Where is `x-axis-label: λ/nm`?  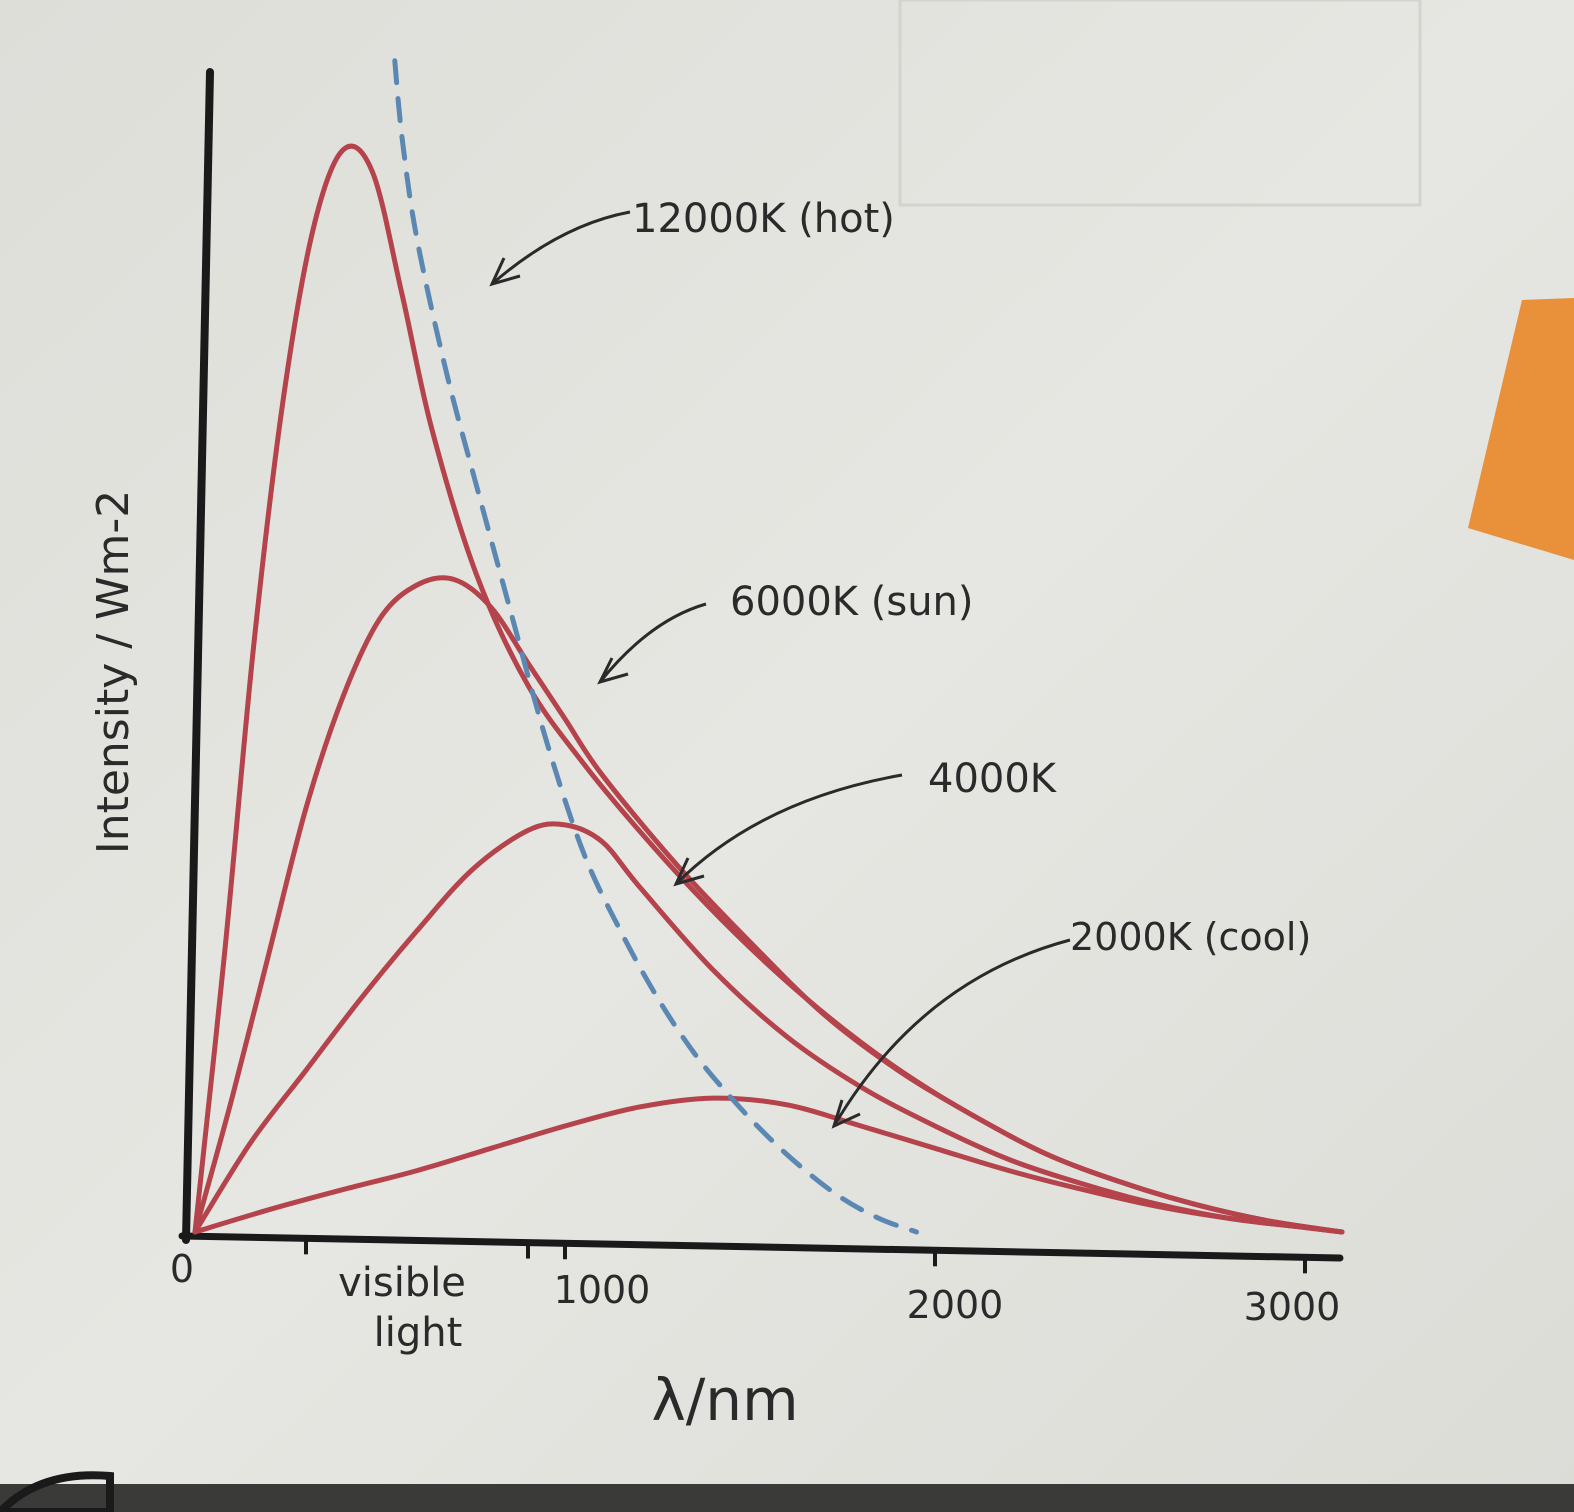
x-axis-label: λ/nm is located at coordinates (724, 1400).